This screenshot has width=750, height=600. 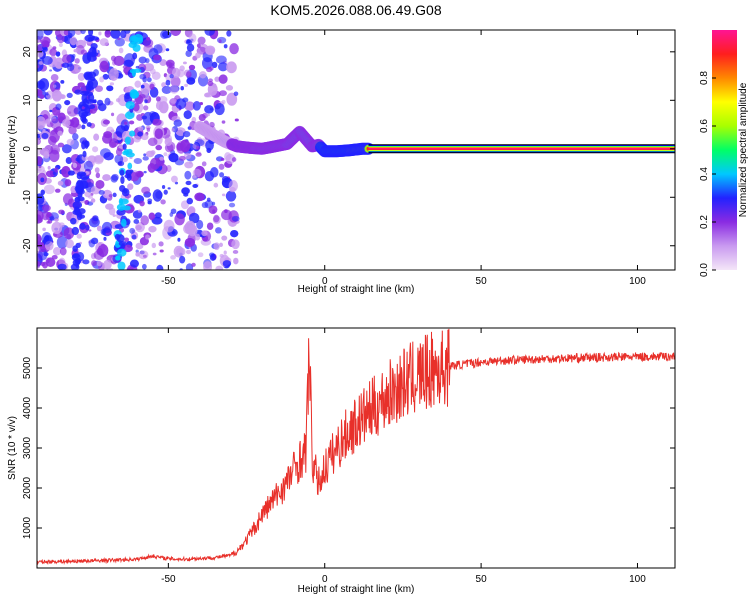 What do you see at coordinates (743, 149) in the screenshot?
I see `colorbar-label: Normalized spectral amplitude` at bounding box center [743, 149].